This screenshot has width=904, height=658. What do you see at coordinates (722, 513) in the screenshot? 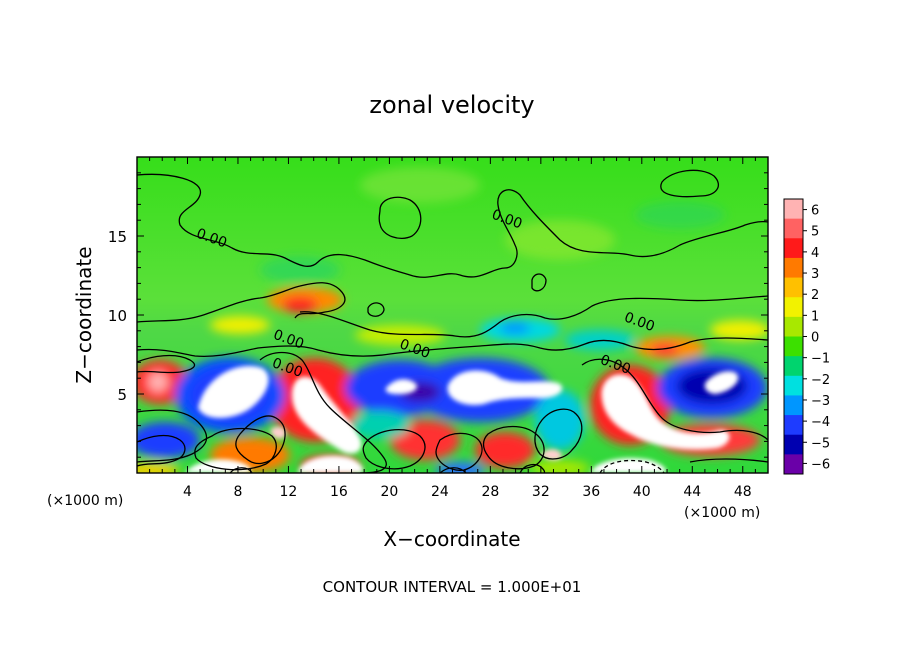
I see `x-unit-right: (×1000 m)` at bounding box center [722, 513].